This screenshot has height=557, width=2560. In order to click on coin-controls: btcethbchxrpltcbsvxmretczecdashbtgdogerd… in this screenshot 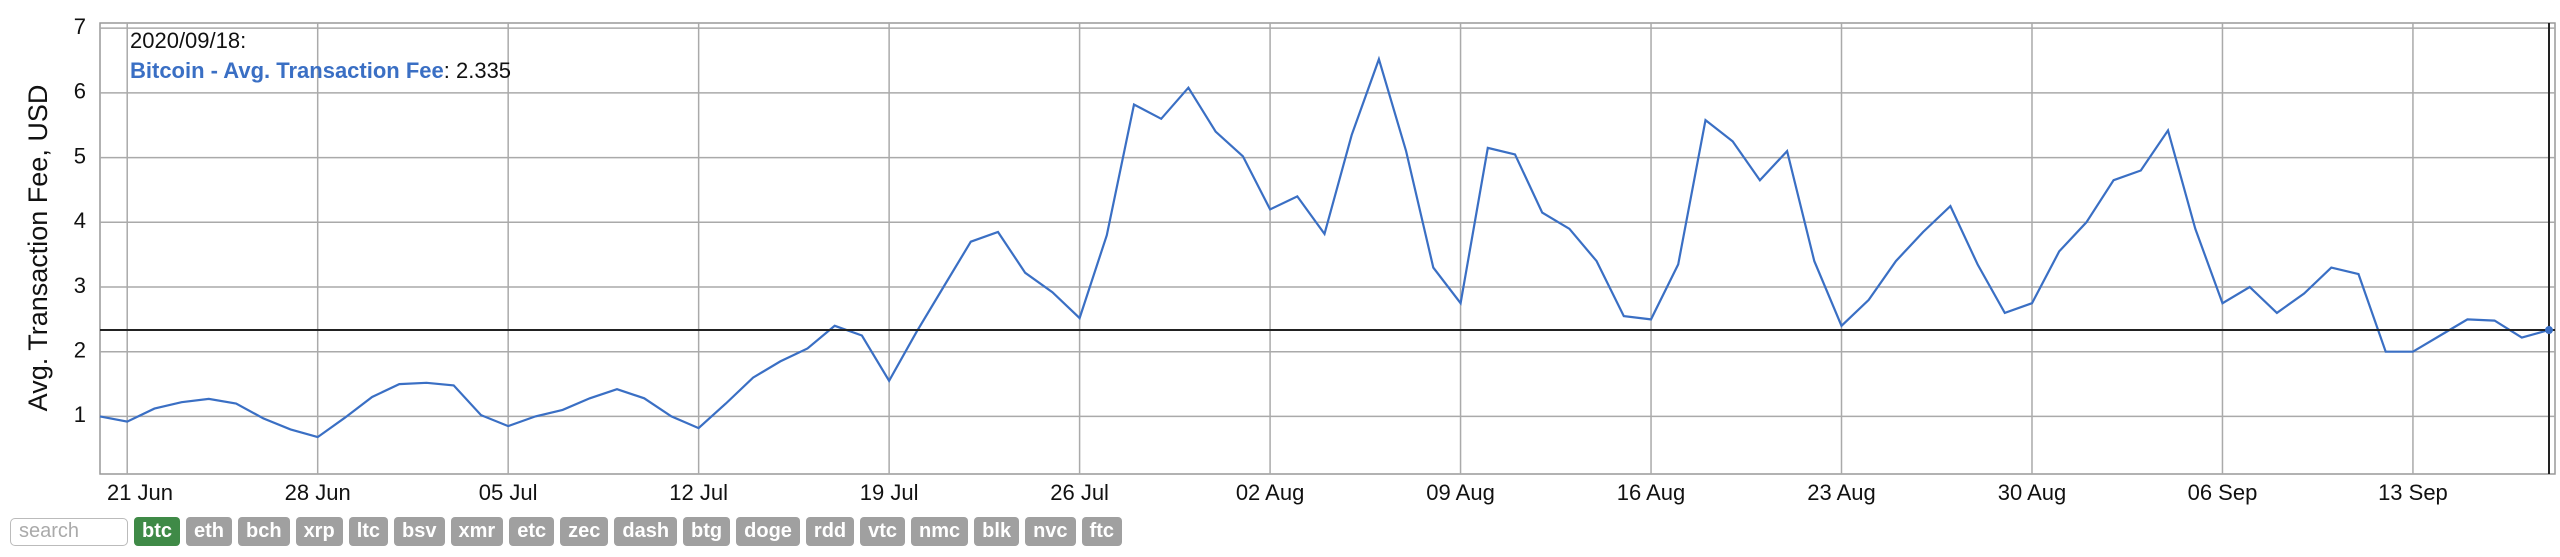, I will do `click(566, 531)`.